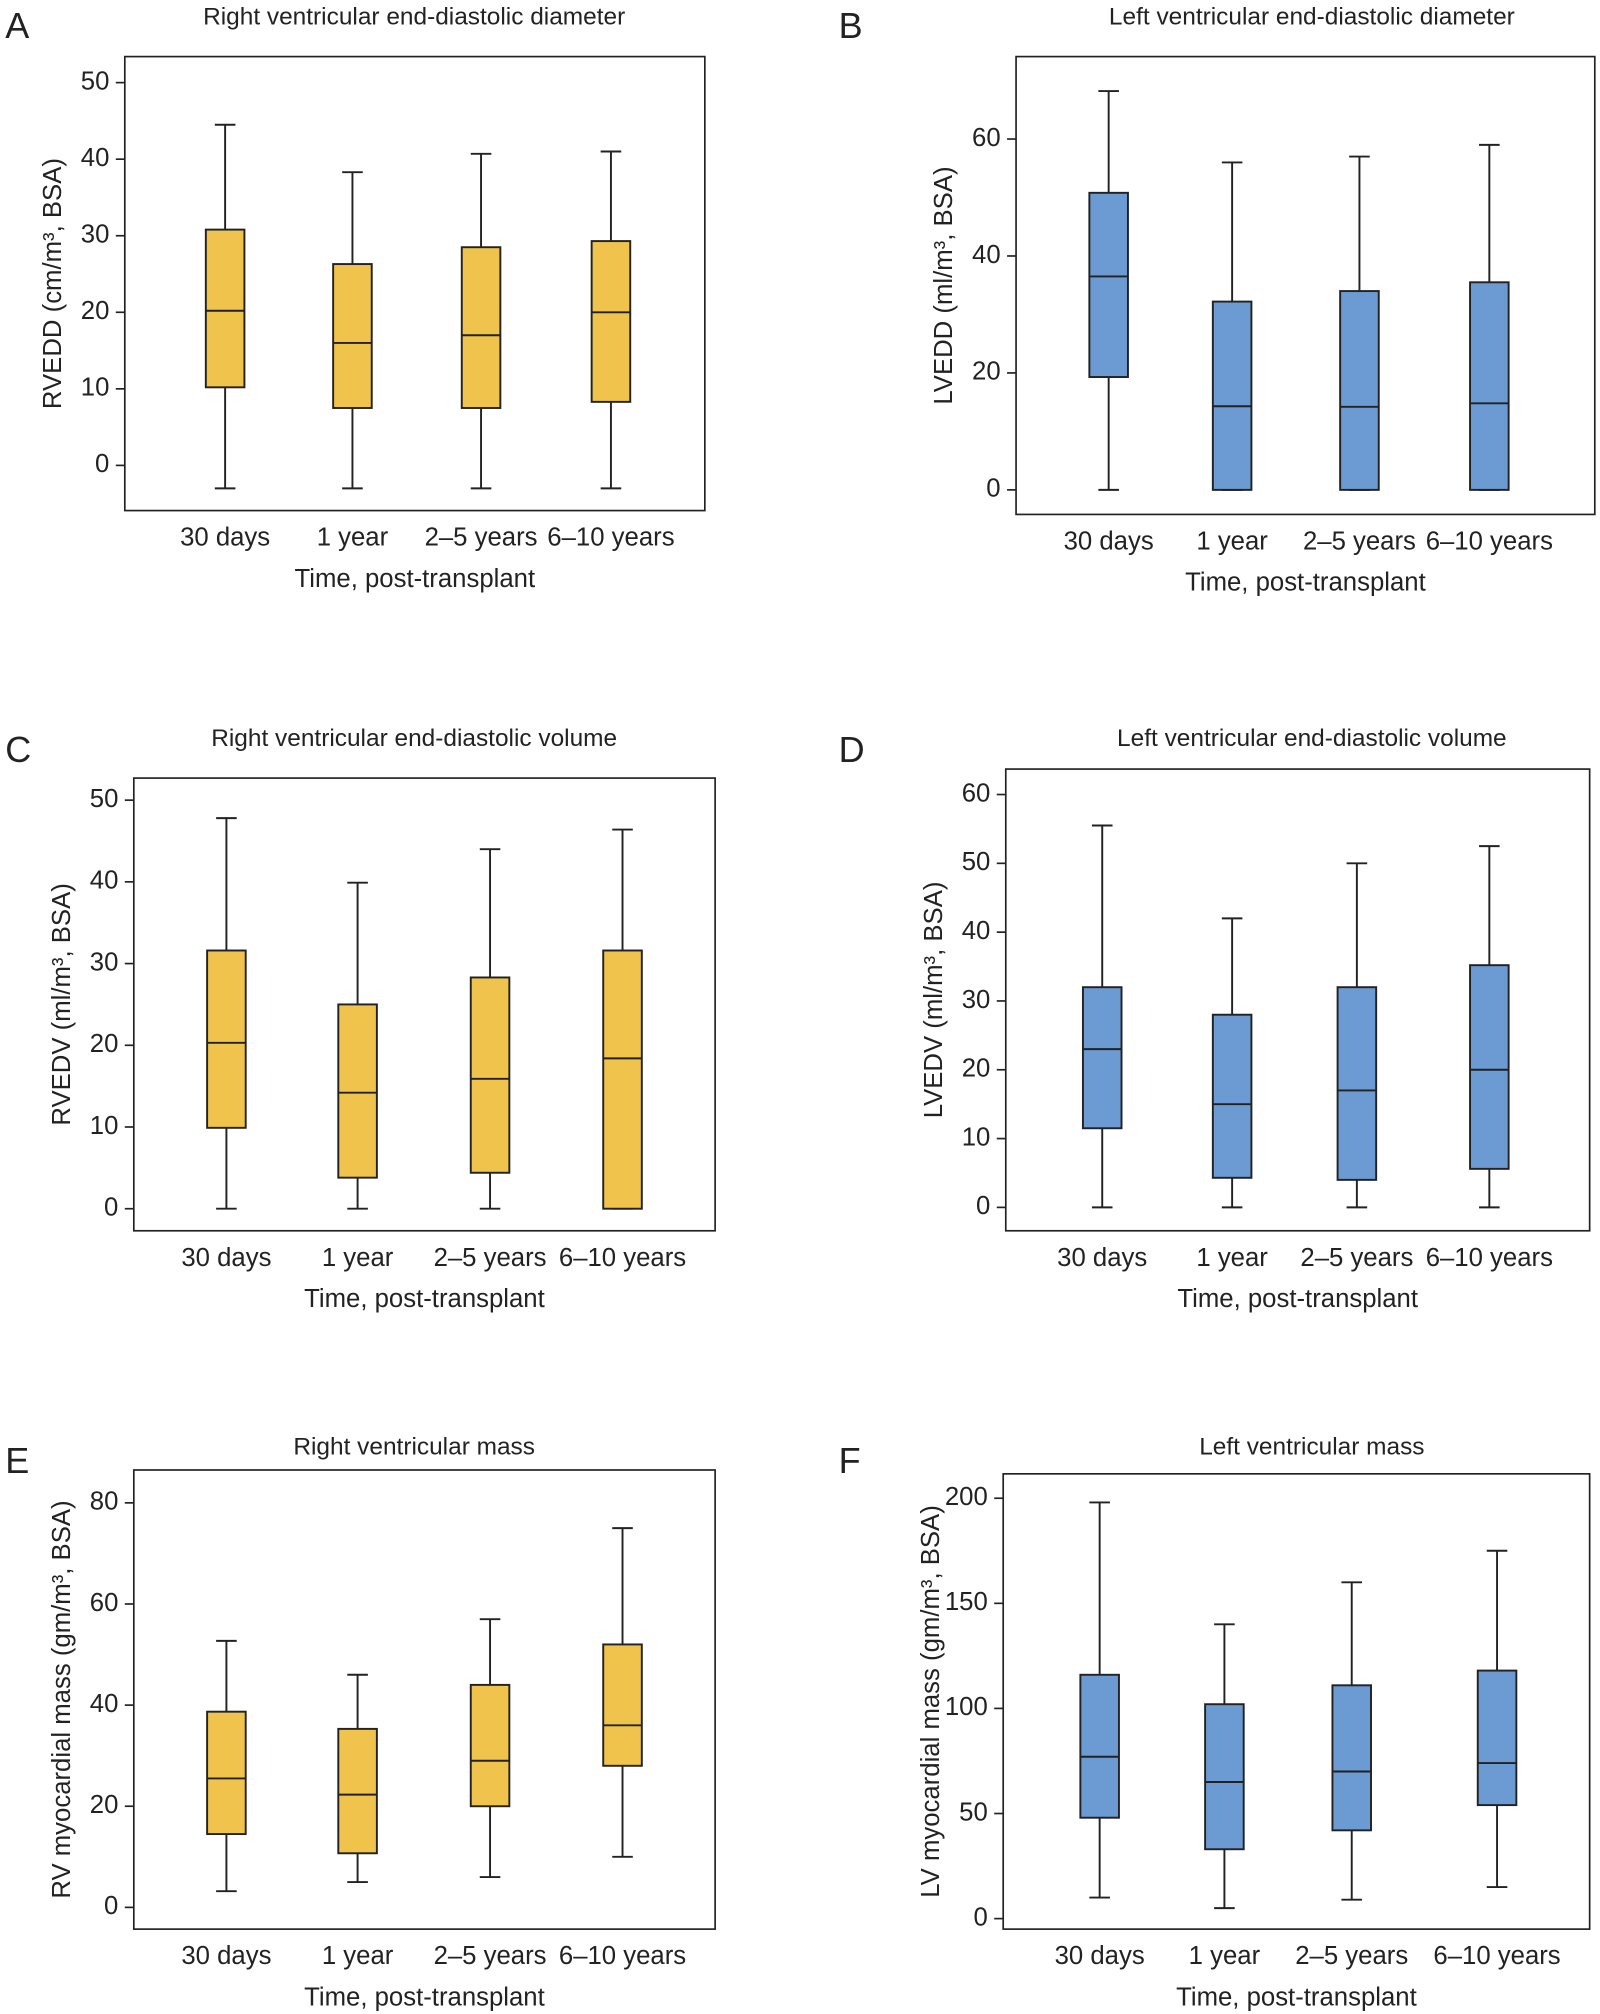  I want to click on y-axis-label: RV myocardial mass (gm/m³, BSA), so click(62, 1699).